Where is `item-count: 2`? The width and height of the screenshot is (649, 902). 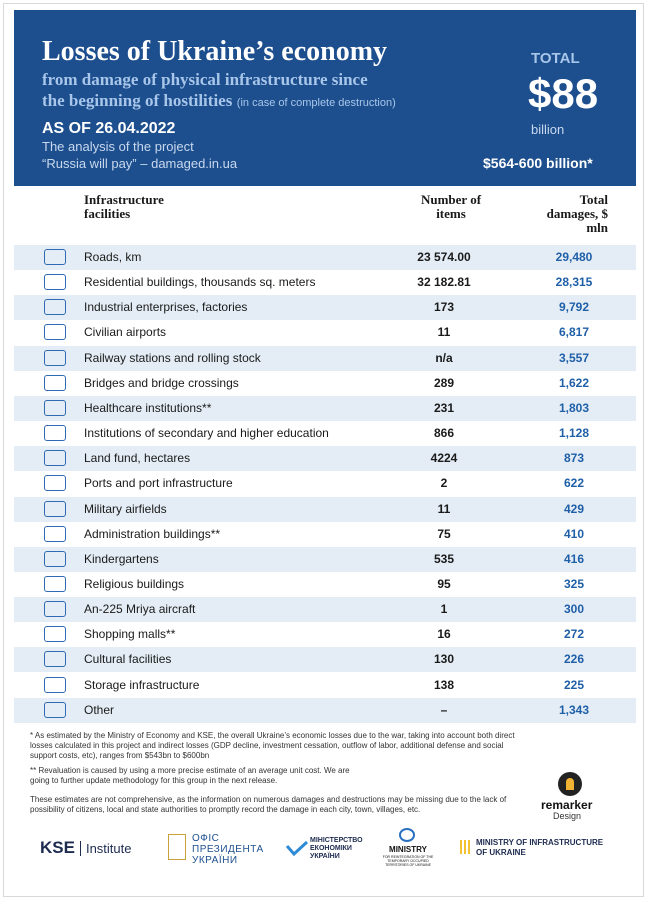 item-count: 2 is located at coordinates (444, 483).